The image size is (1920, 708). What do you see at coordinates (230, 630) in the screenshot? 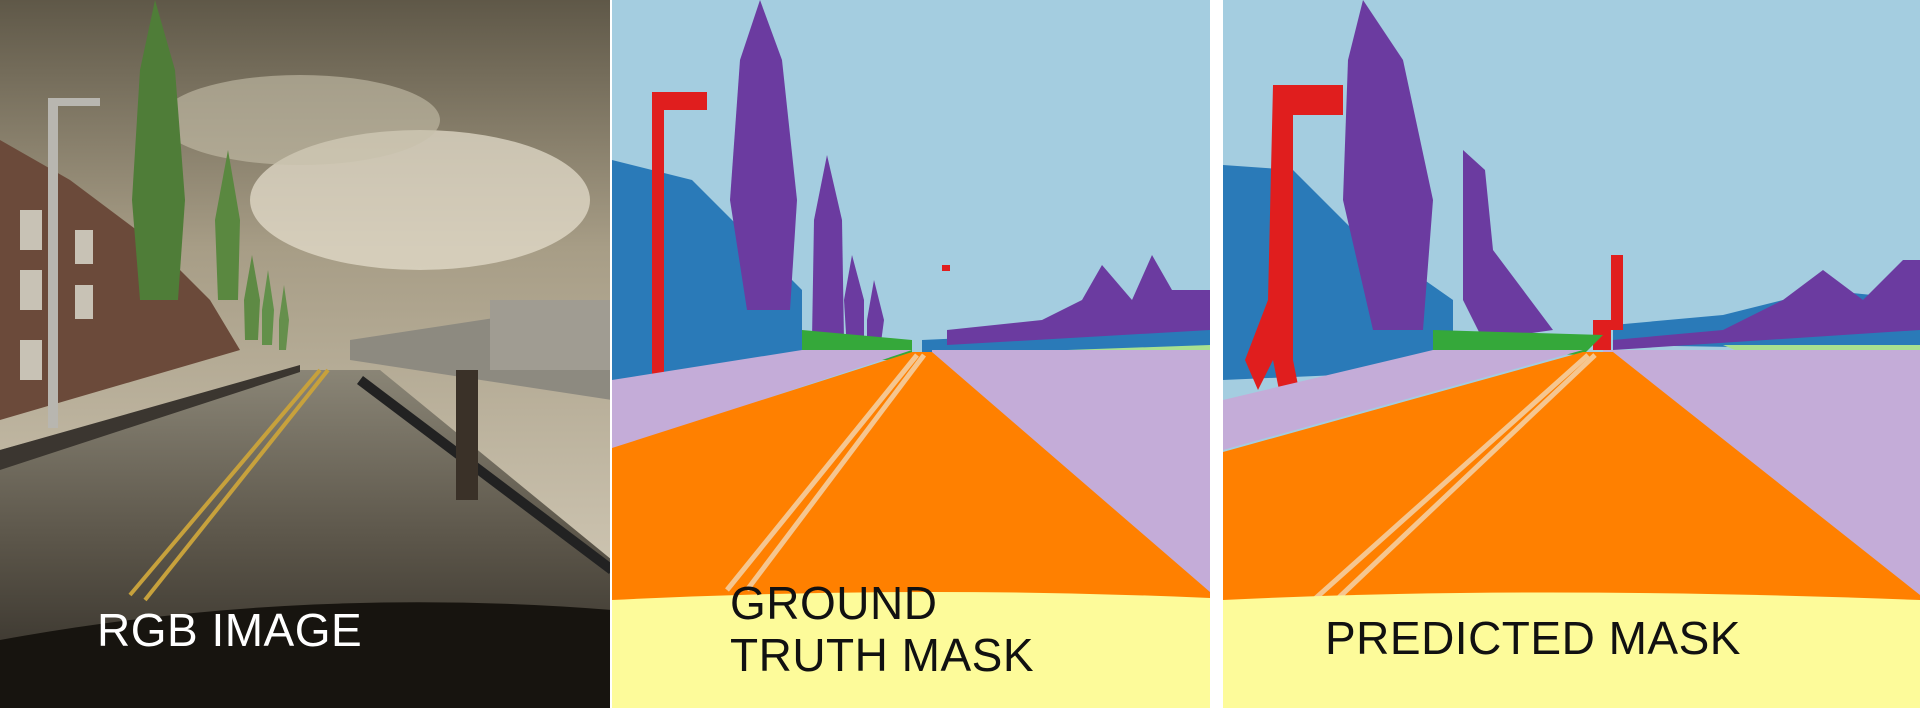
I see `rgb-image-caption: RGB IMAGE` at bounding box center [230, 630].